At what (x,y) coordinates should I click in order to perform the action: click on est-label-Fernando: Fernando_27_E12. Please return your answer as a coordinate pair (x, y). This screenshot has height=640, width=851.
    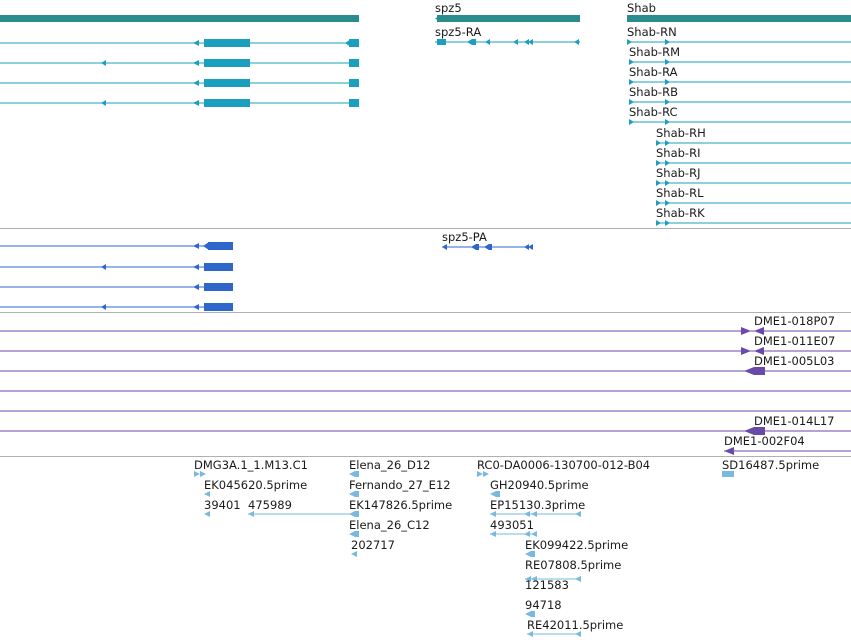
    Looking at the image, I should click on (400, 485).